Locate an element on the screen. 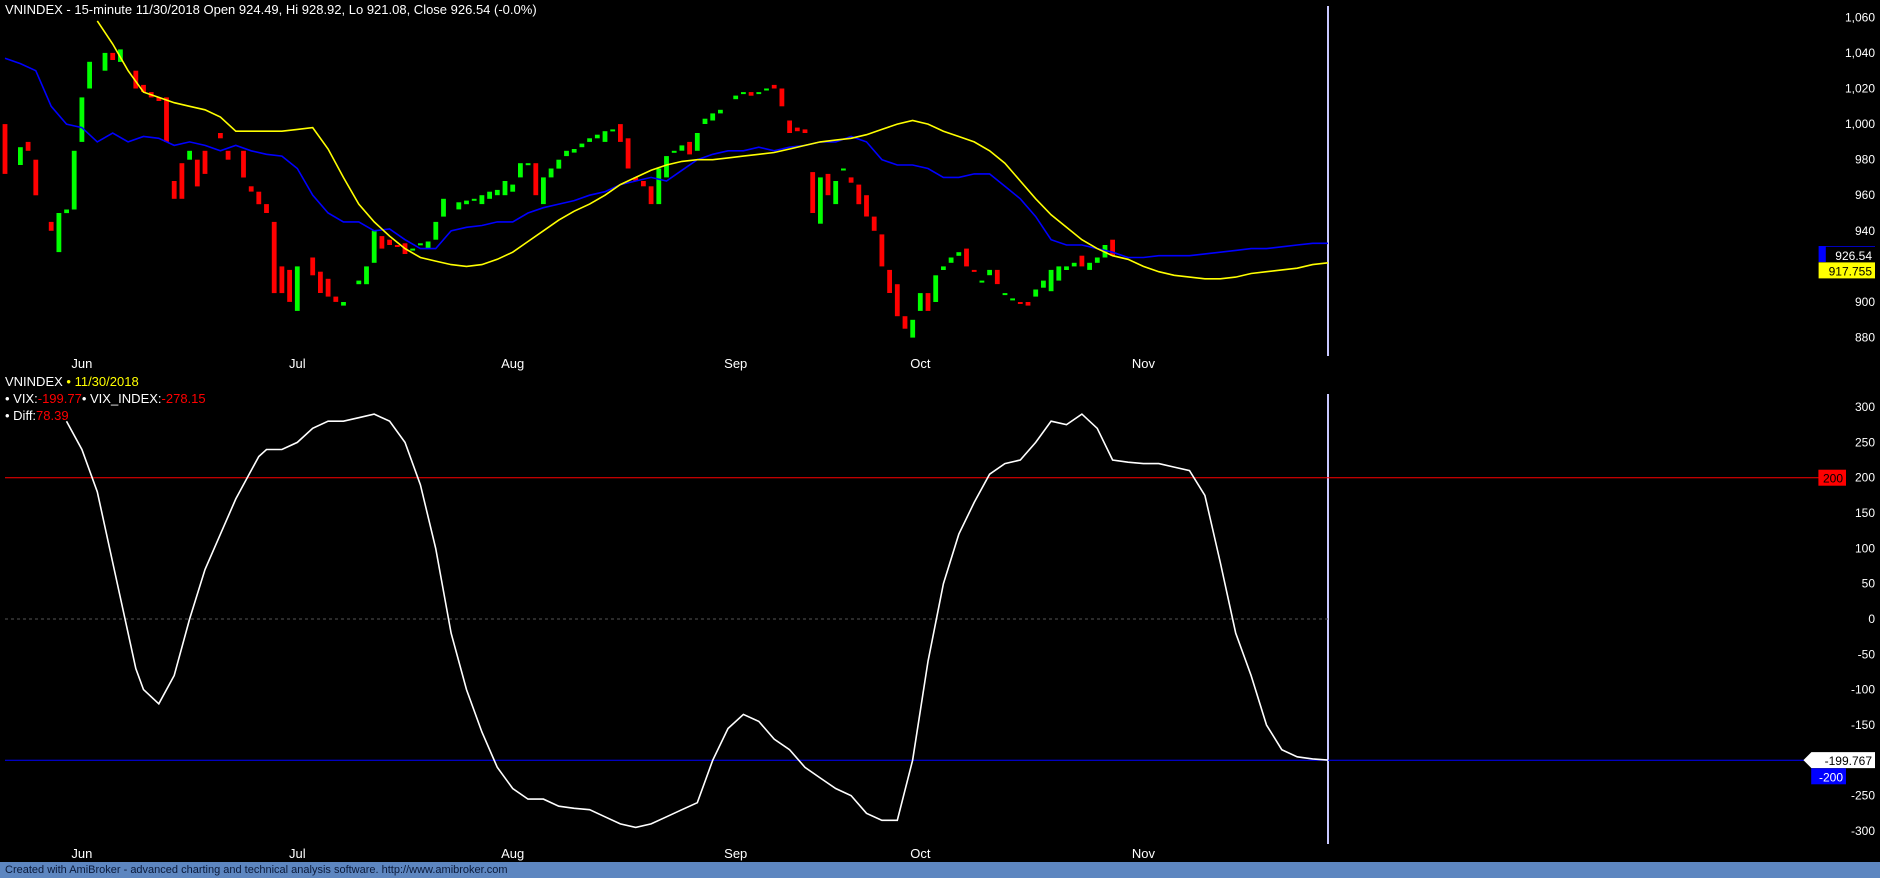  upper-y-tick-label: 940 is located at coordinates (1865, 231).